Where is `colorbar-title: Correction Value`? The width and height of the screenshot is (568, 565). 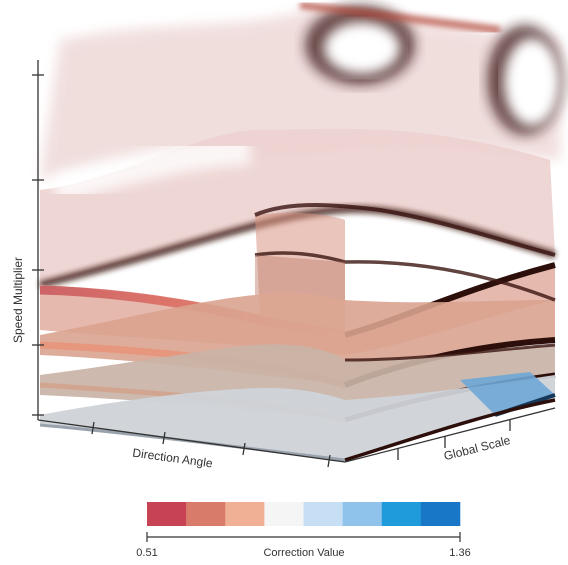 colorbar-title: Correction Value is located at coordinates (303, 553).